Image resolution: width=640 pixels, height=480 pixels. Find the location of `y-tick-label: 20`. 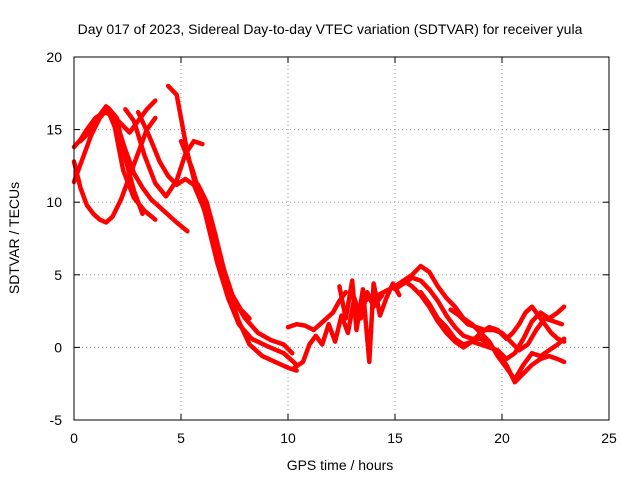

y-tick-label: 20 is located at coordinates (54, 57).